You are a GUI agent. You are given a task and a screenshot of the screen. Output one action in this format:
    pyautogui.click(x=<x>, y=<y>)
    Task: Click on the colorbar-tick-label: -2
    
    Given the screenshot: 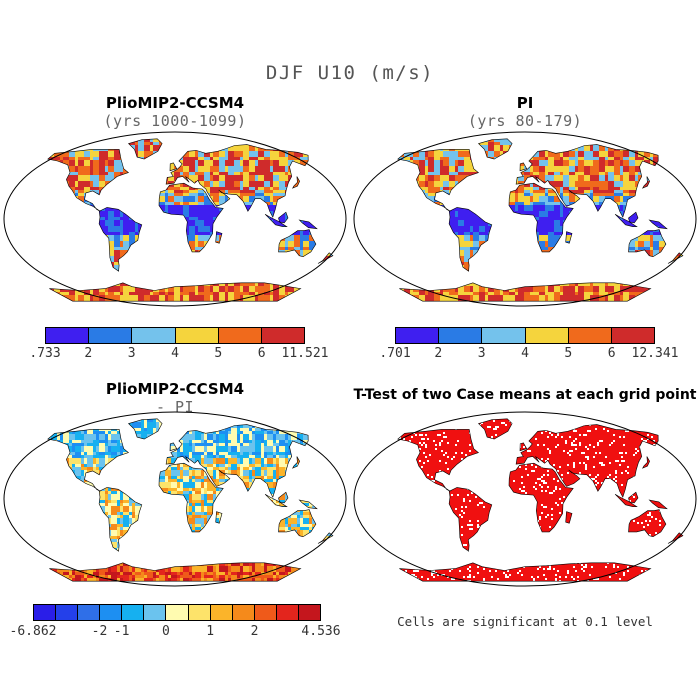 What is the action you would take?
    pyautogui.click(x=100, y=631)
    